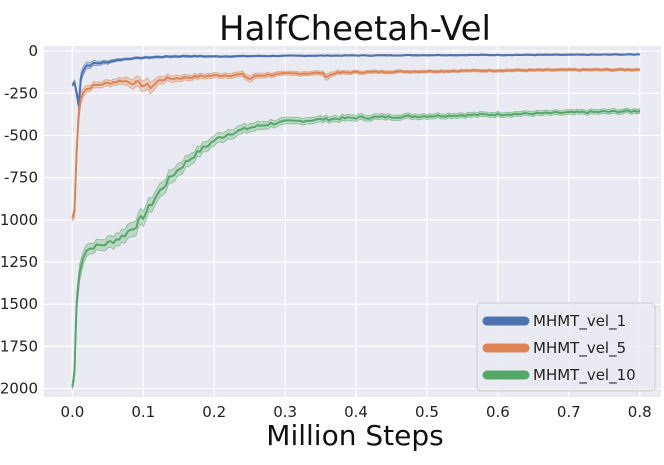 The width and height of the screenshot is (664, 465). I want to click on x-tick-label: 0.3, so click(285, 412).